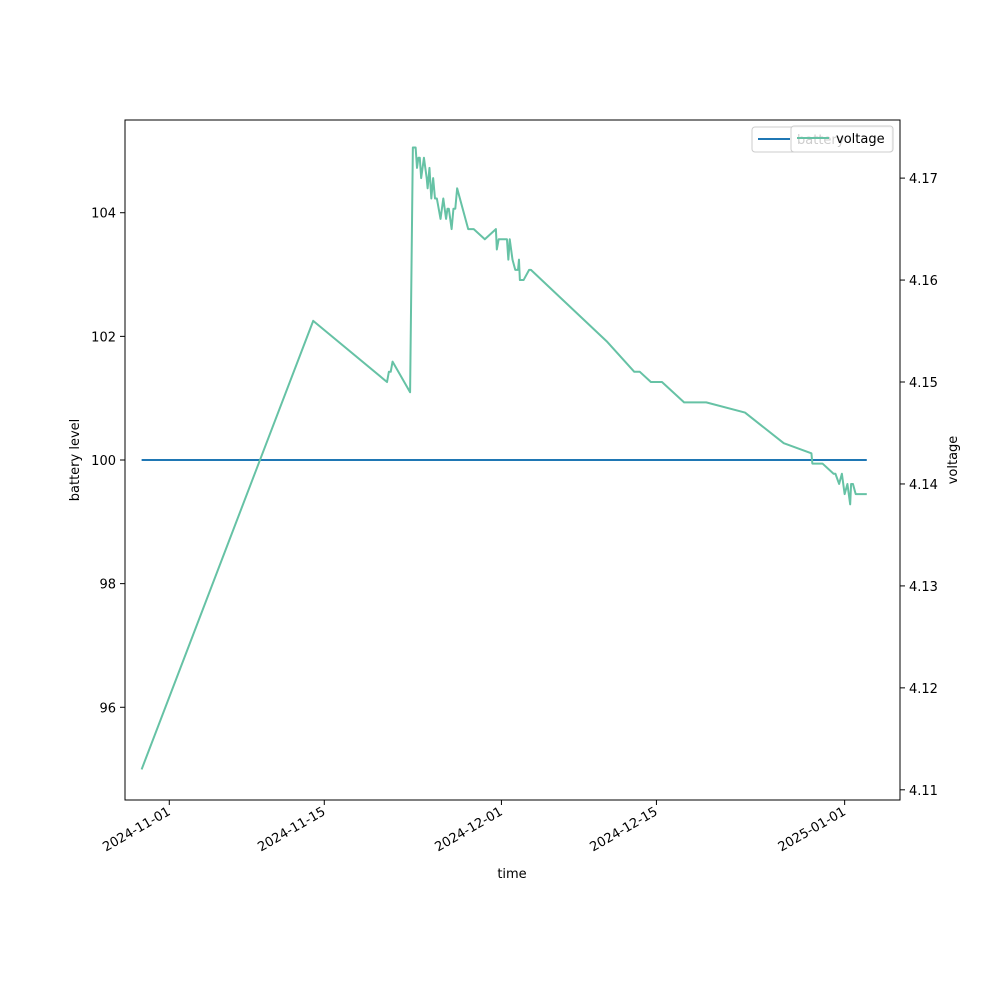 This screenshot has width=1000, height=1000. I want to click on x-axis-label: time, so click(511, 874).